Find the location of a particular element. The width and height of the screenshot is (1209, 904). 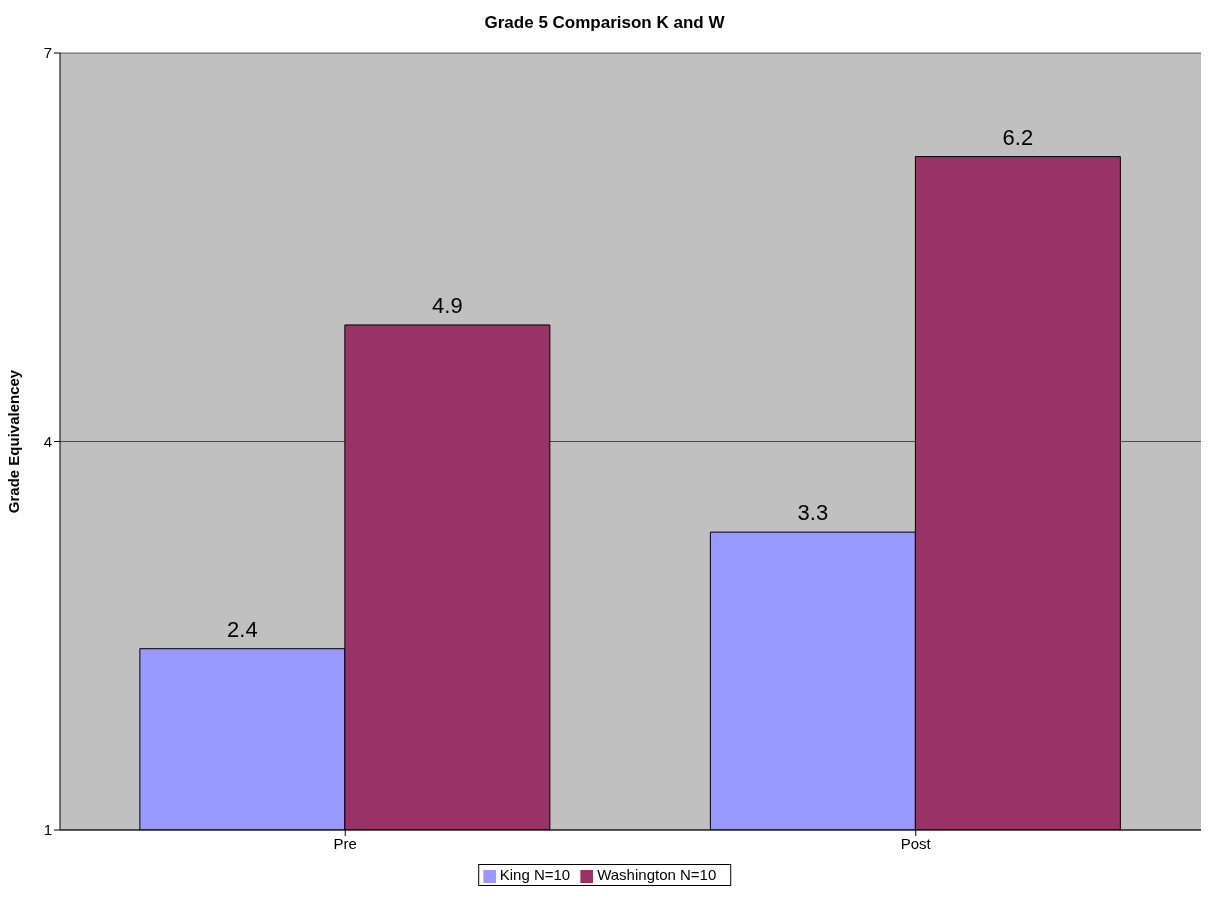

x-tick-label: Post is located at coordinates (916, 843).